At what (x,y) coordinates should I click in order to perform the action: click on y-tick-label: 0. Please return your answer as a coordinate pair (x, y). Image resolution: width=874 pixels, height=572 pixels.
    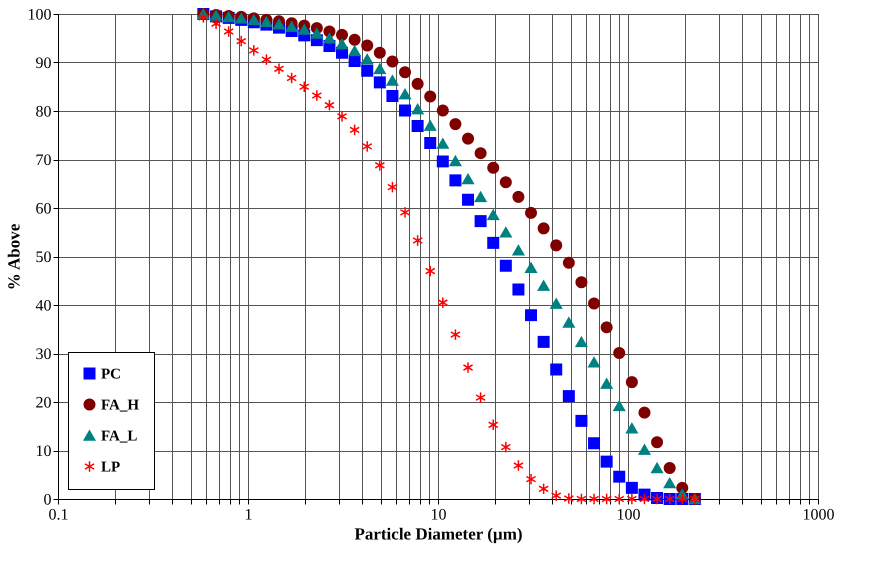
    Looking at the image, I should click on (48, 500).